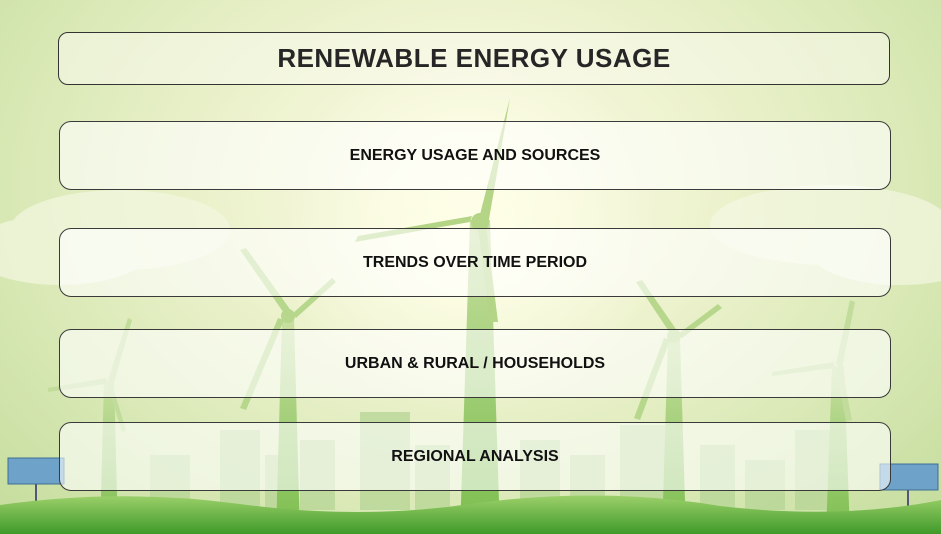  I want to click on regional-analysis-button: REGIONAL ANALYSIS, so click(475, 456).